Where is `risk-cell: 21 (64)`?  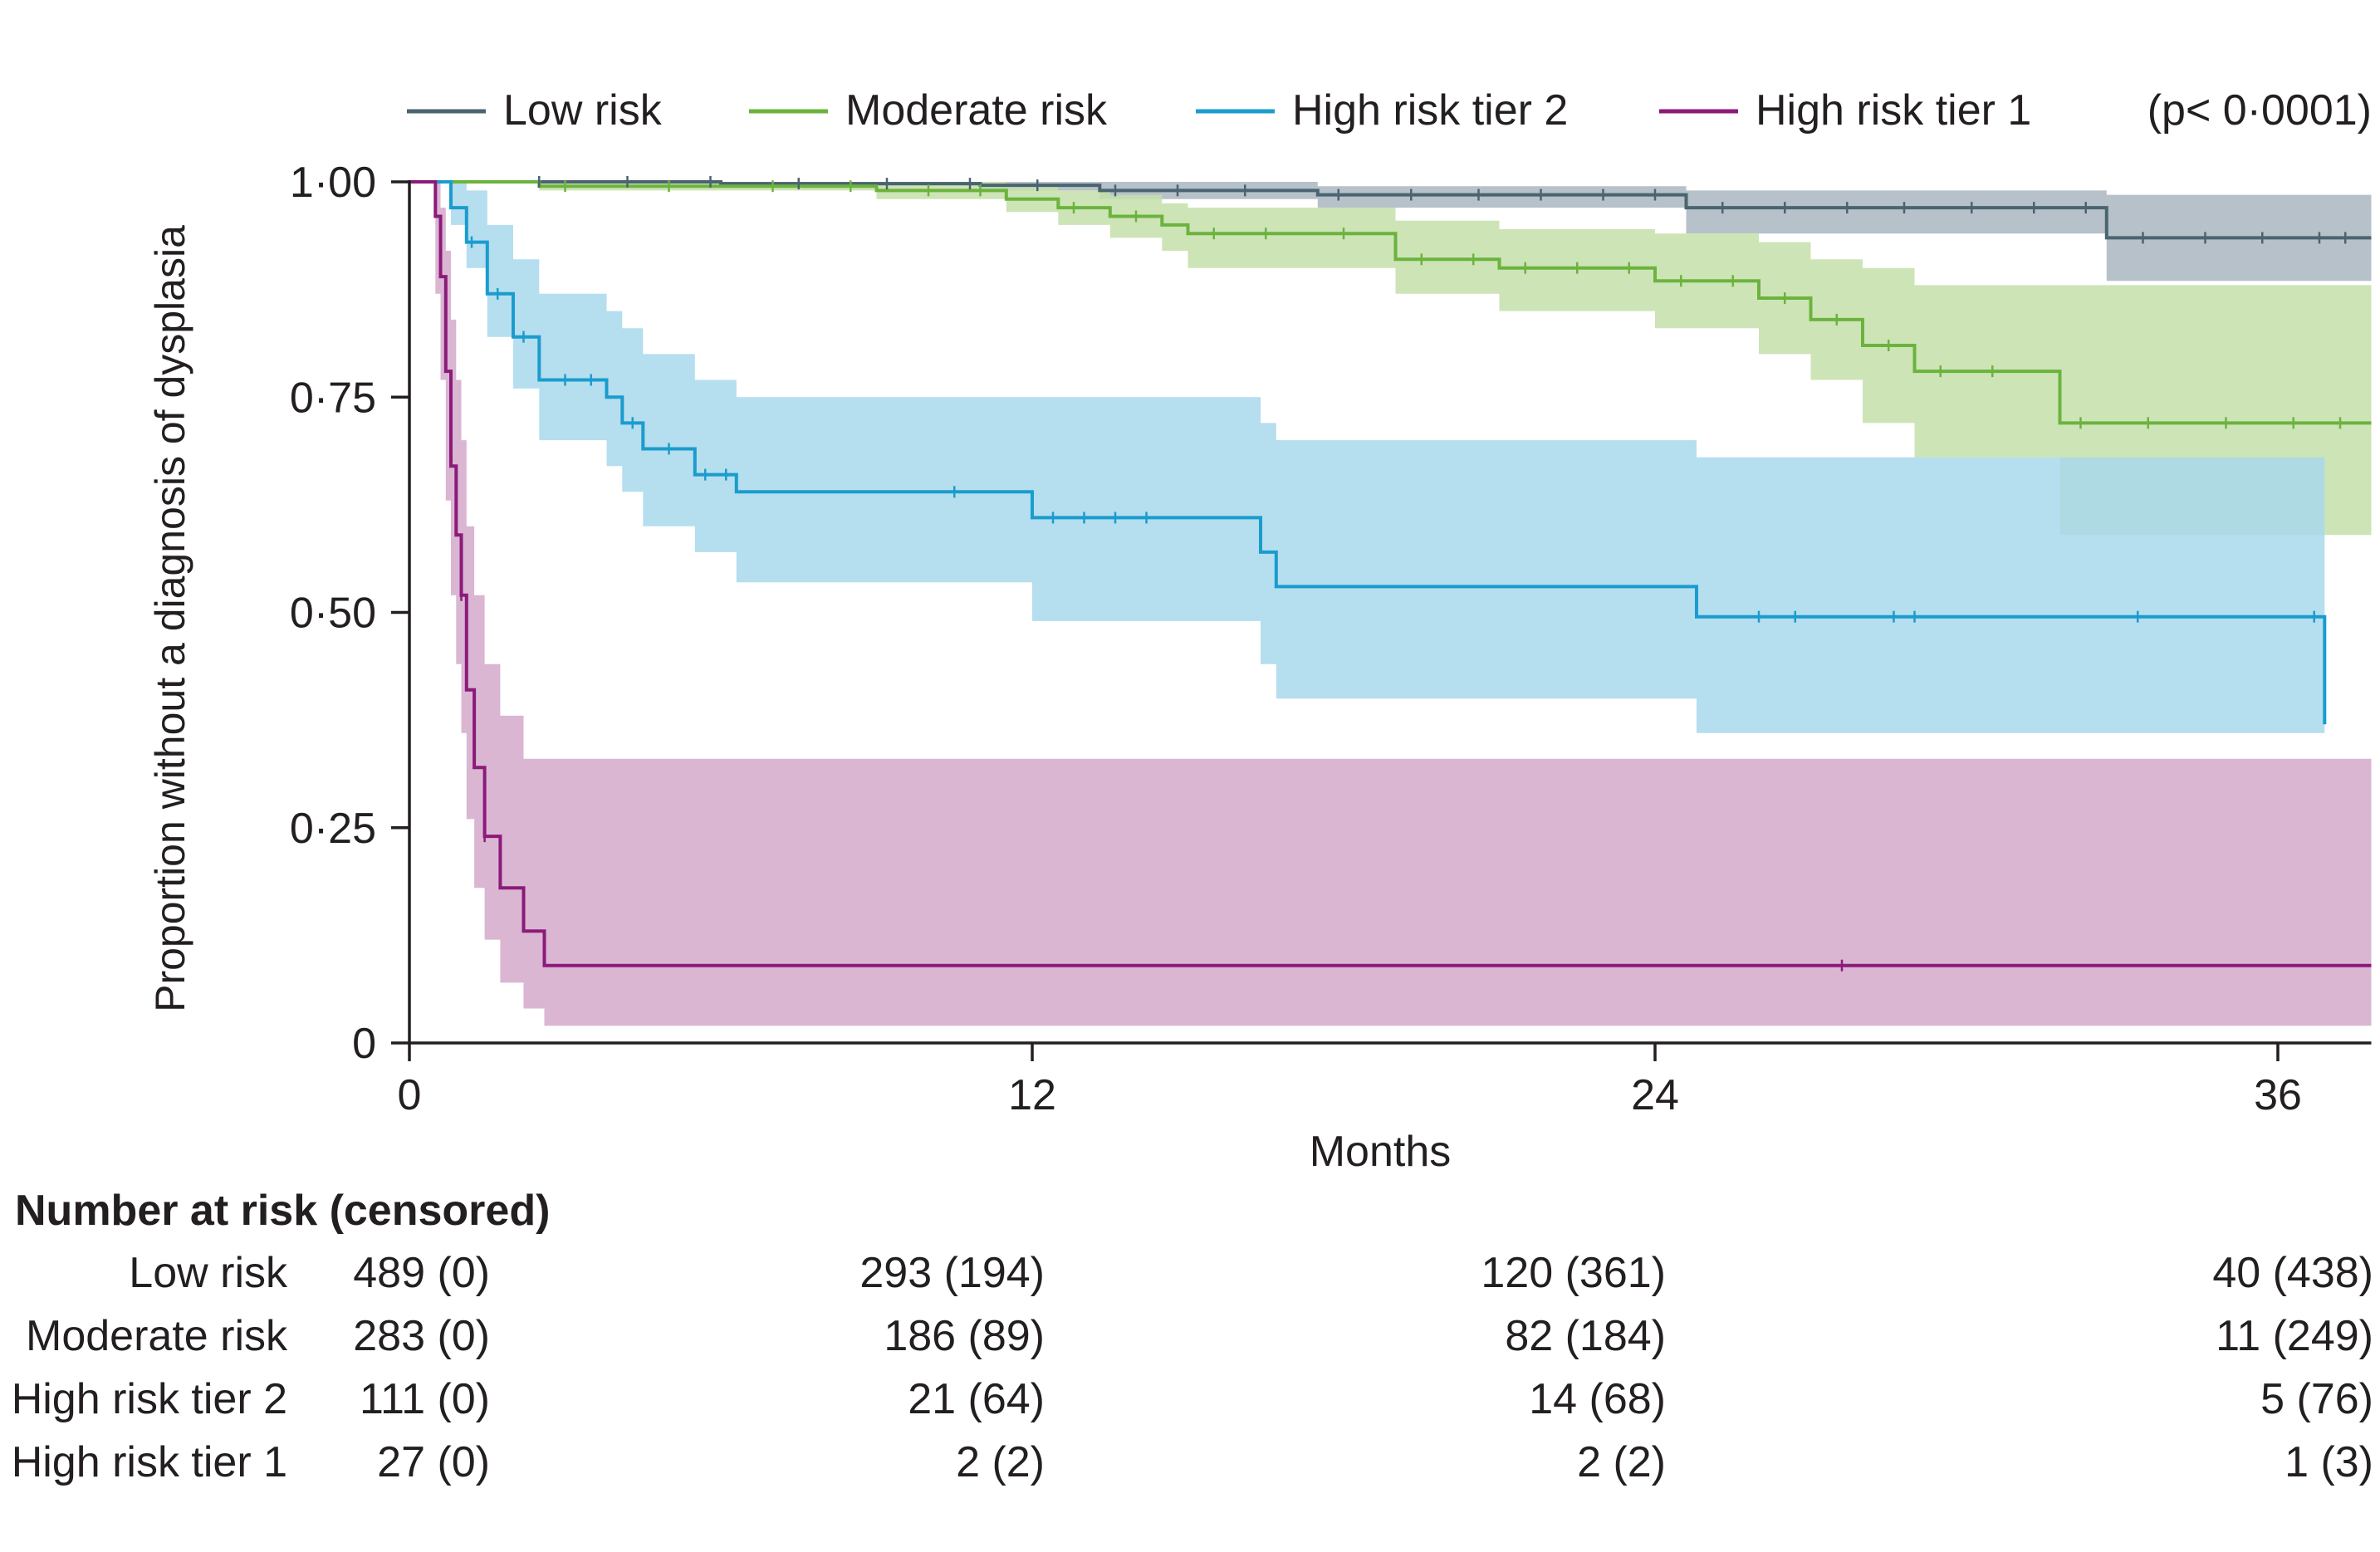
risk-cell: 21 (64) is located at coordinates (976, 1399).